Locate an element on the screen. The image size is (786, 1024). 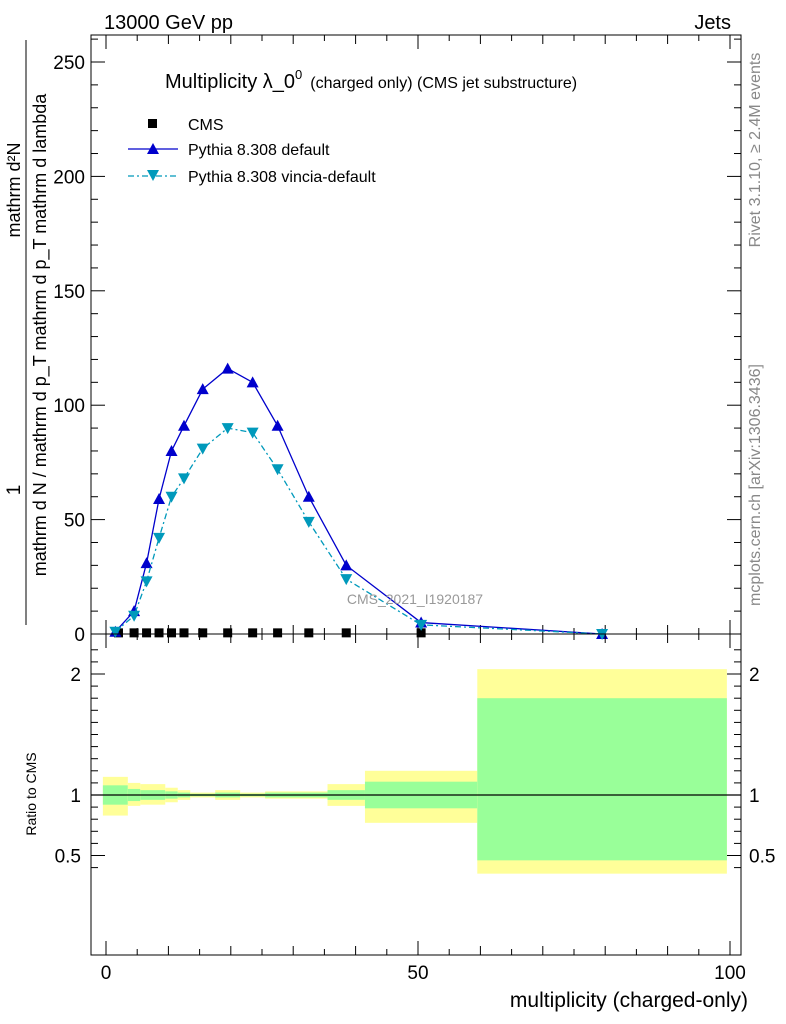
ylabel-numerator-one: 1 is located at coordinates (14, 490).